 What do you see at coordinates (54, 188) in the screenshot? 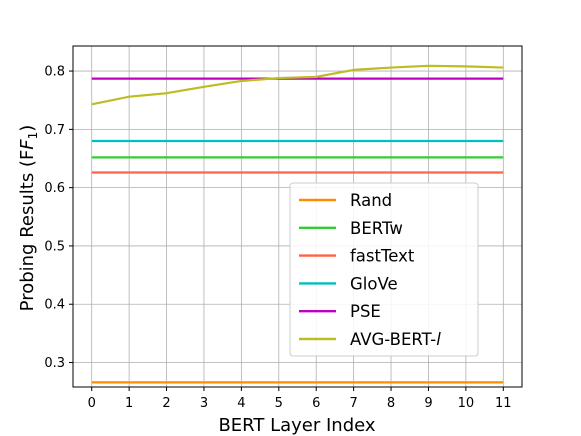
I see `y-tick-label: 0.6` at bounding box center [54, 188].